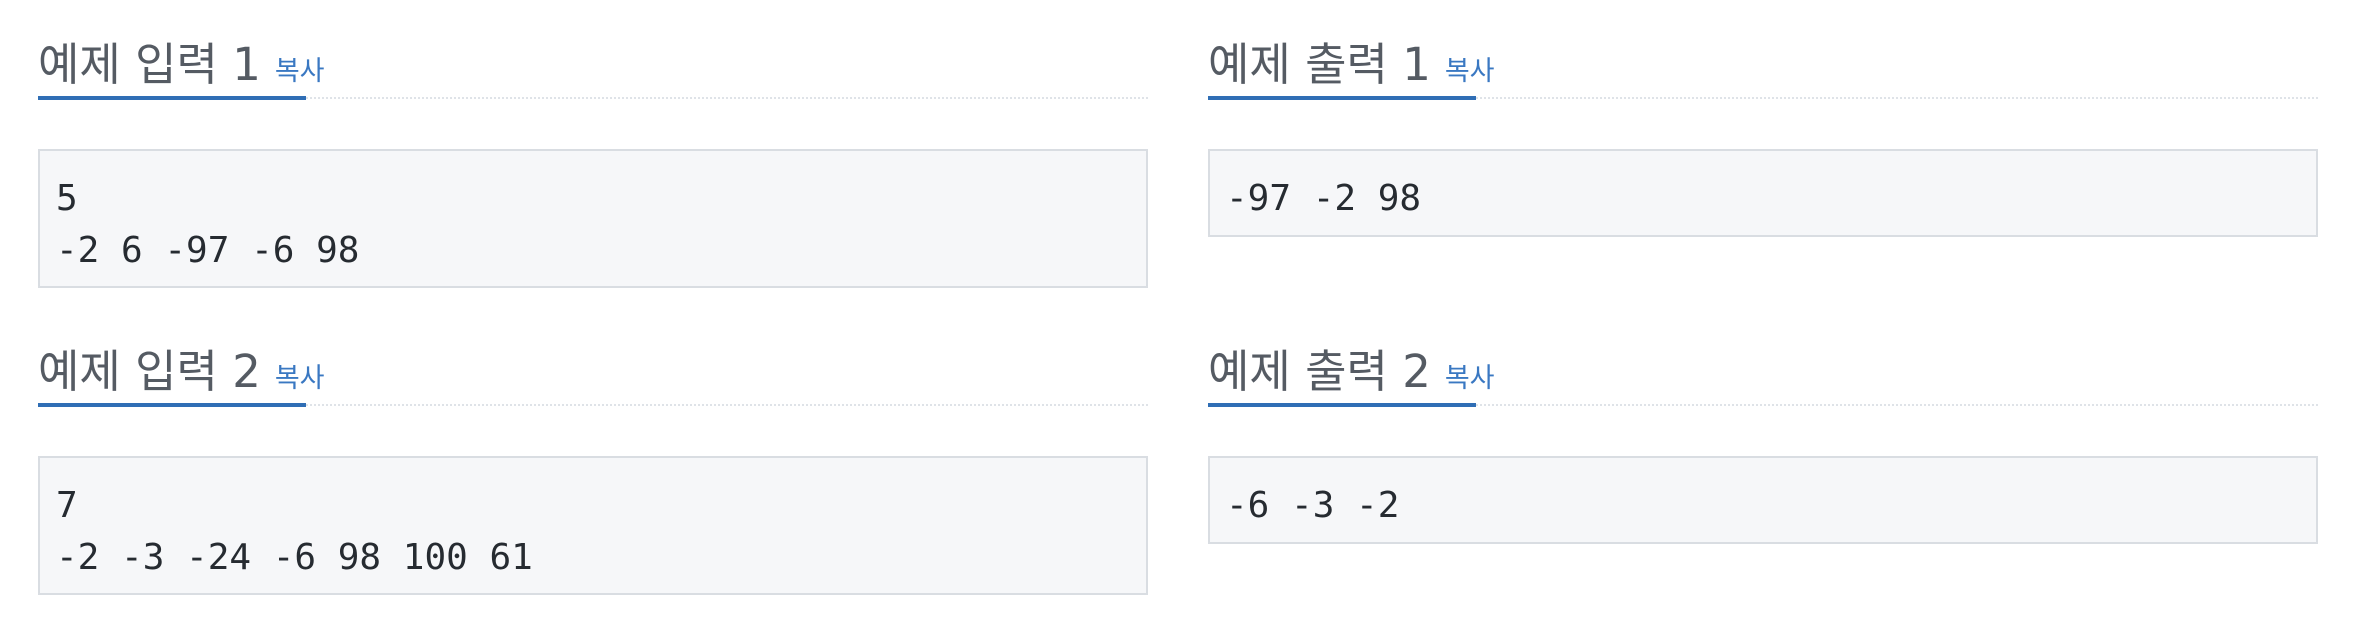 This screenshot has height=624, width=2356. I want to click on sample-output-2-data: -6 -3 -2, so click(1763, 500).